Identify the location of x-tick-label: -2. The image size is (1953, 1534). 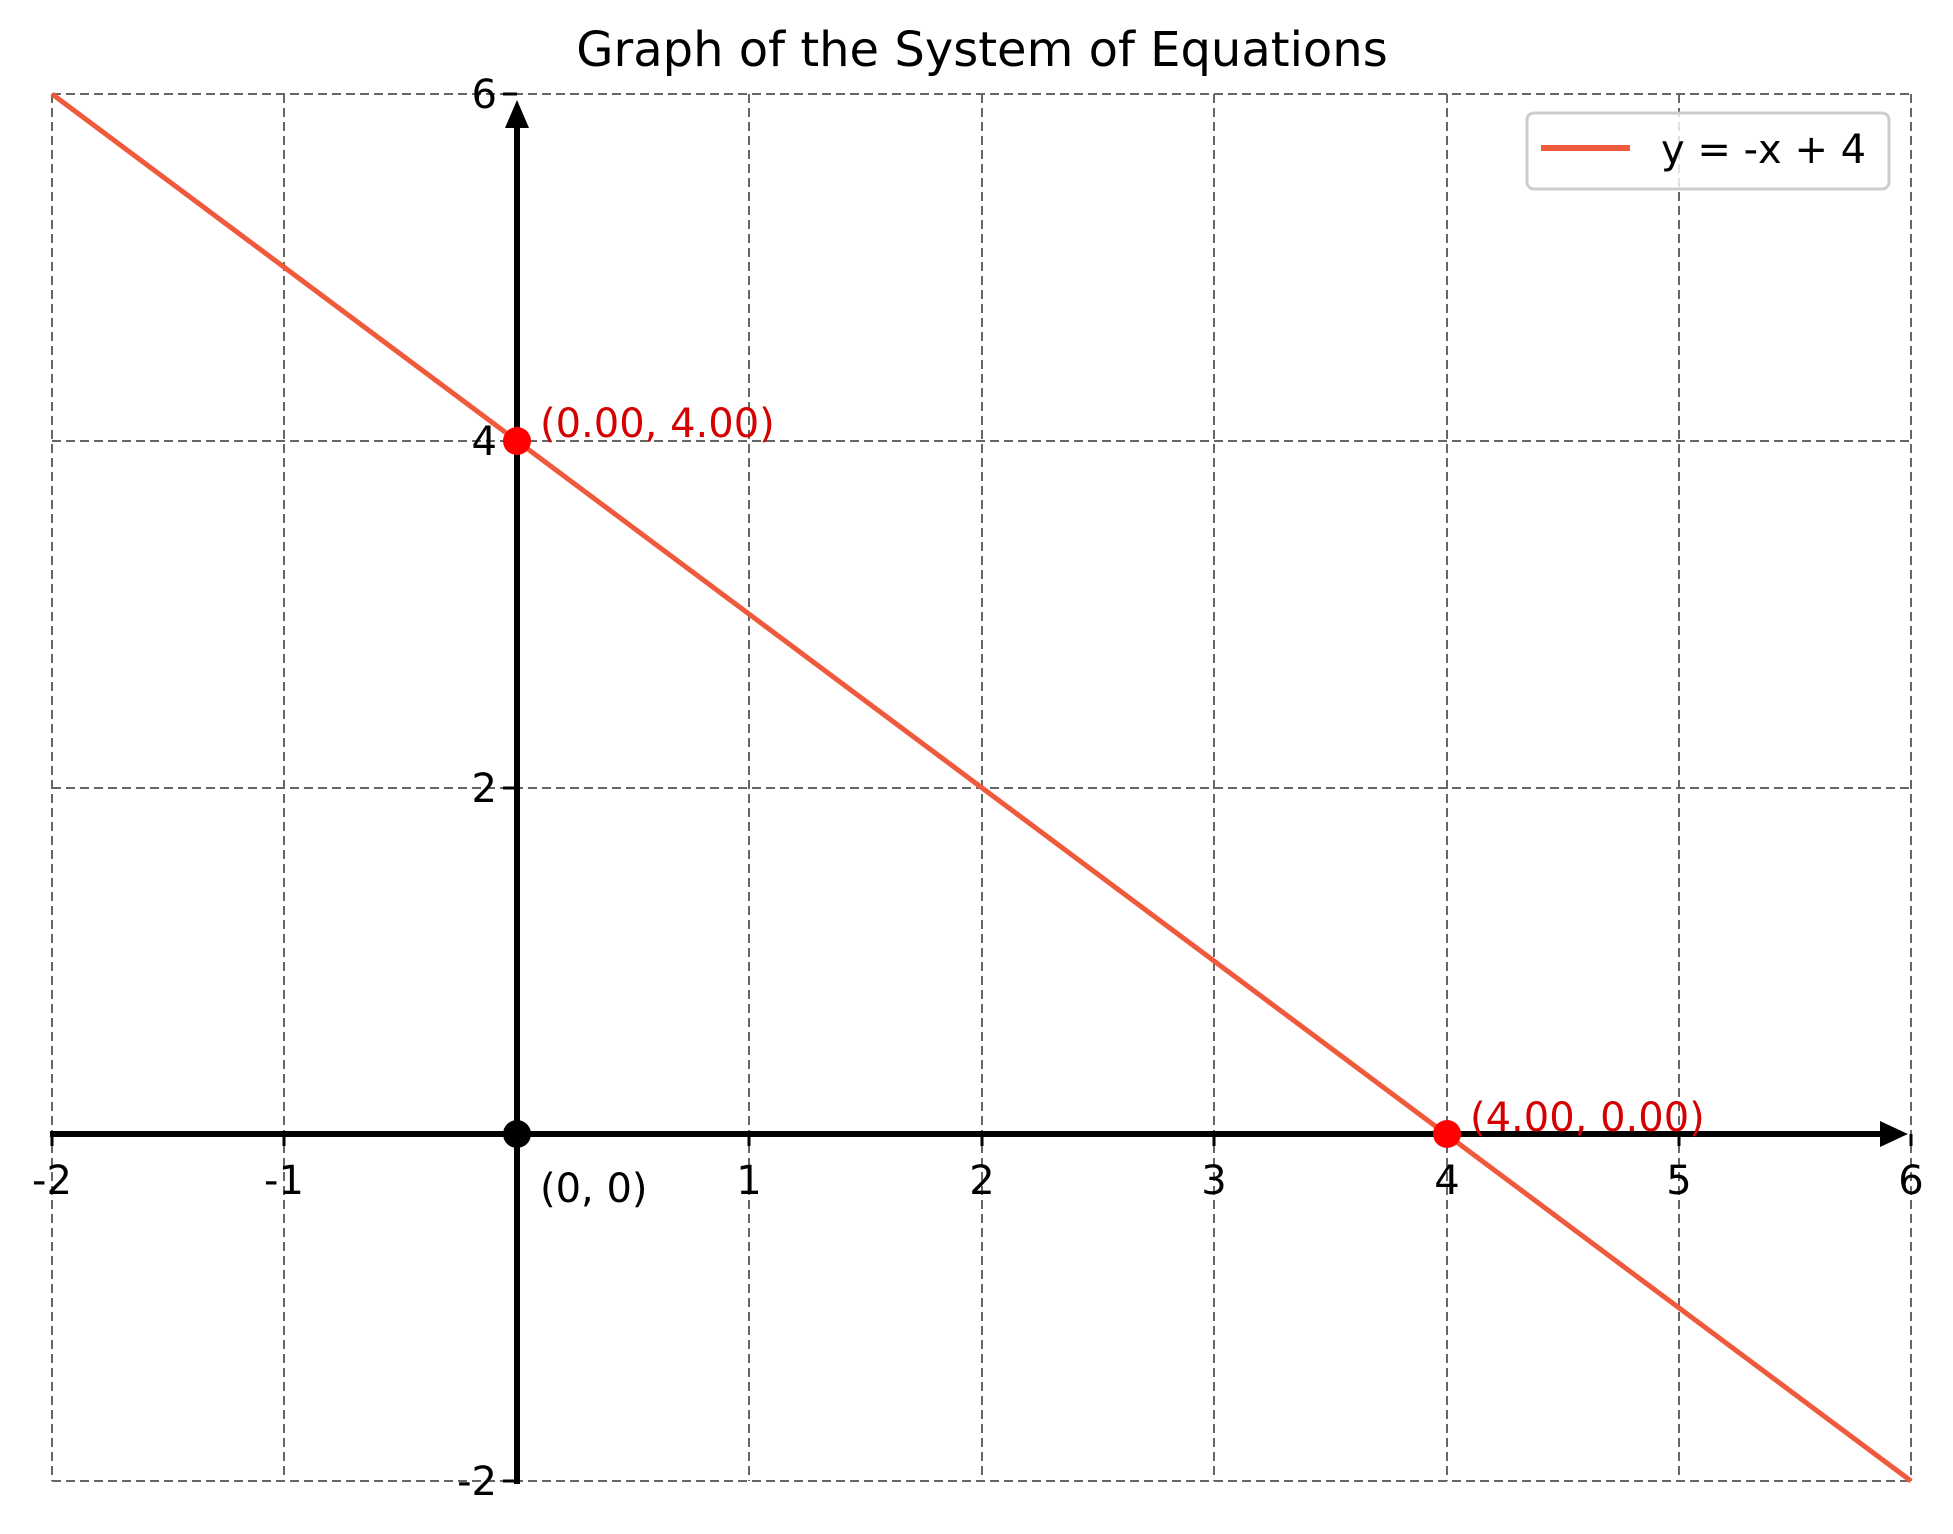
(52, 1181).